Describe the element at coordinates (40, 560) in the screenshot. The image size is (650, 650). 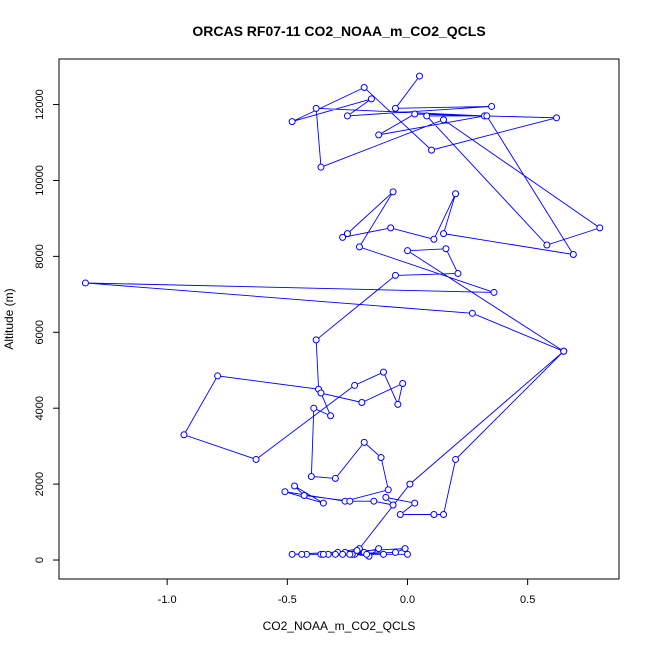
I see `y-tick-label: 0` at that location.